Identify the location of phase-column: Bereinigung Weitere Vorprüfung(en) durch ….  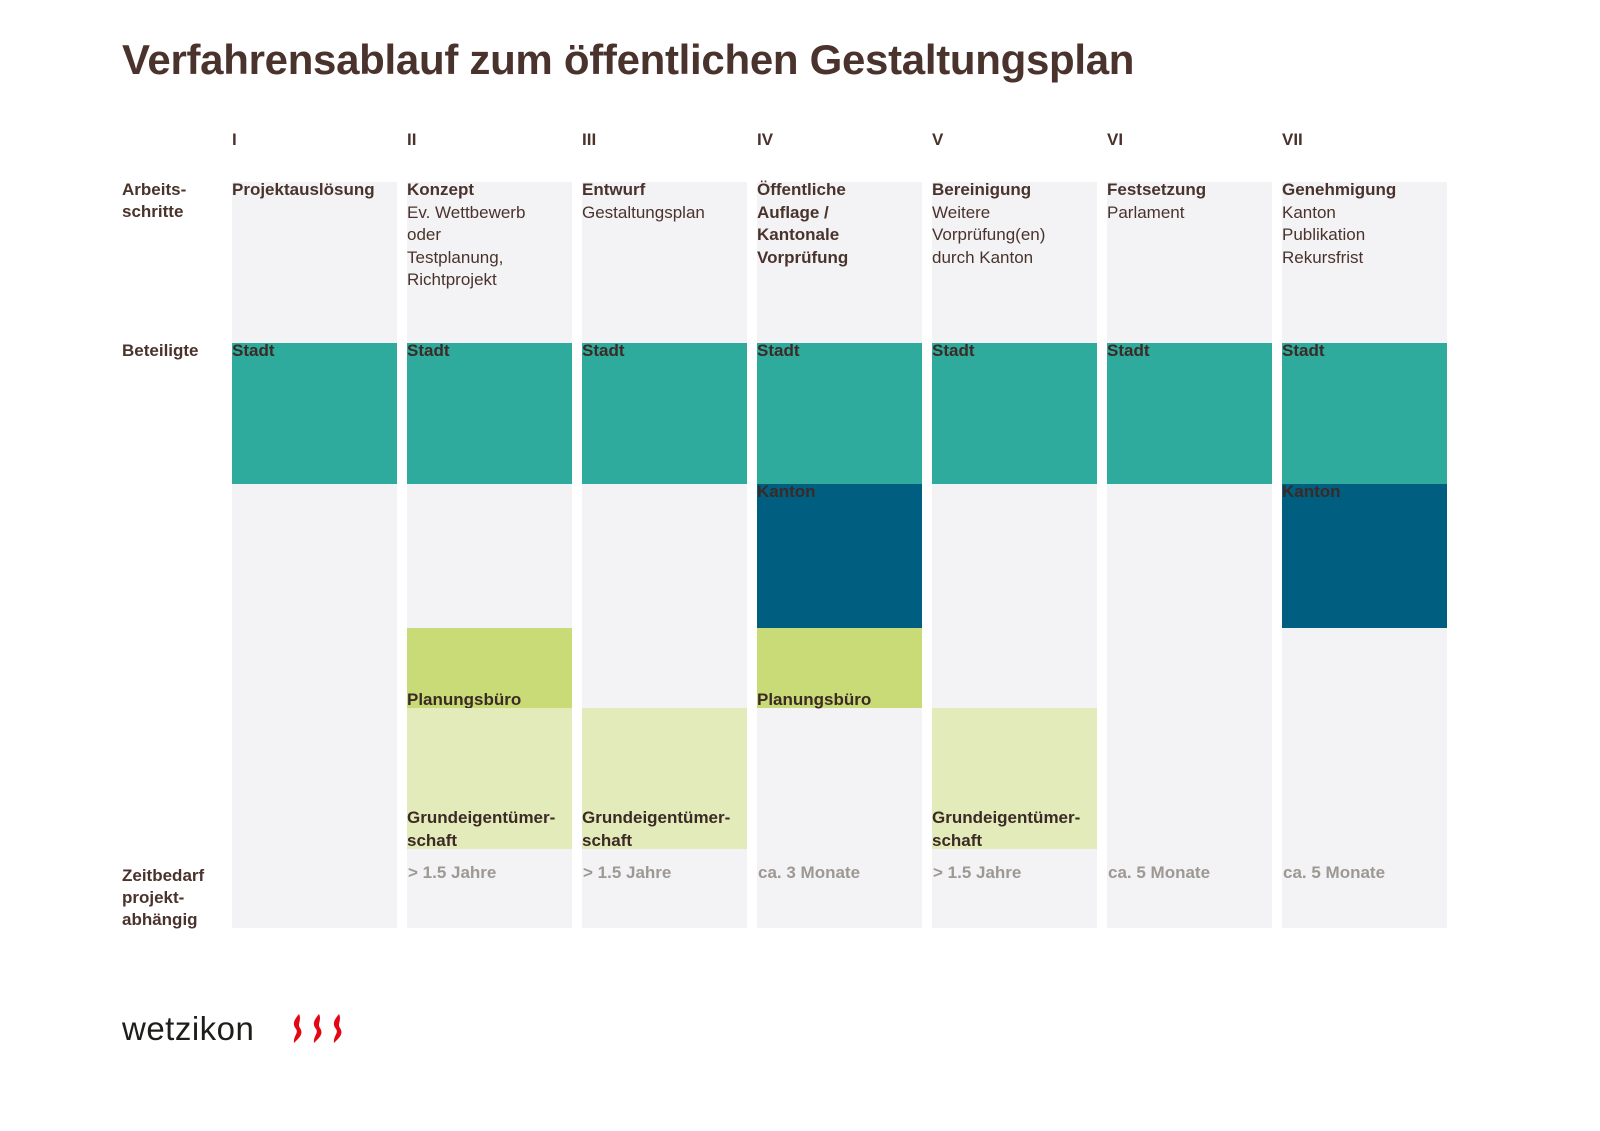
(1014, 553).